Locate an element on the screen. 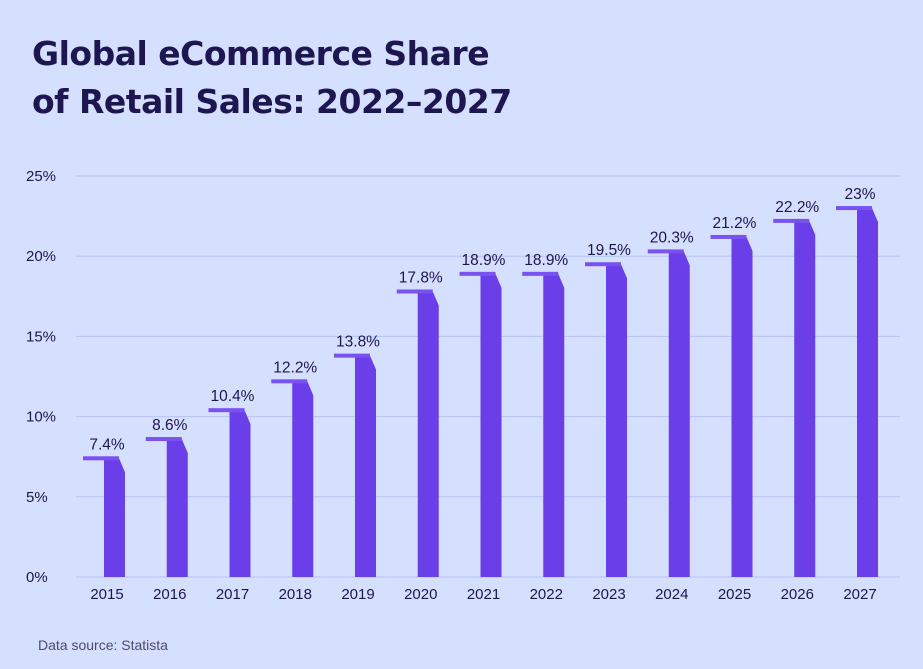  data-label-2022: 18.9% is located at coordinates (546, 260).